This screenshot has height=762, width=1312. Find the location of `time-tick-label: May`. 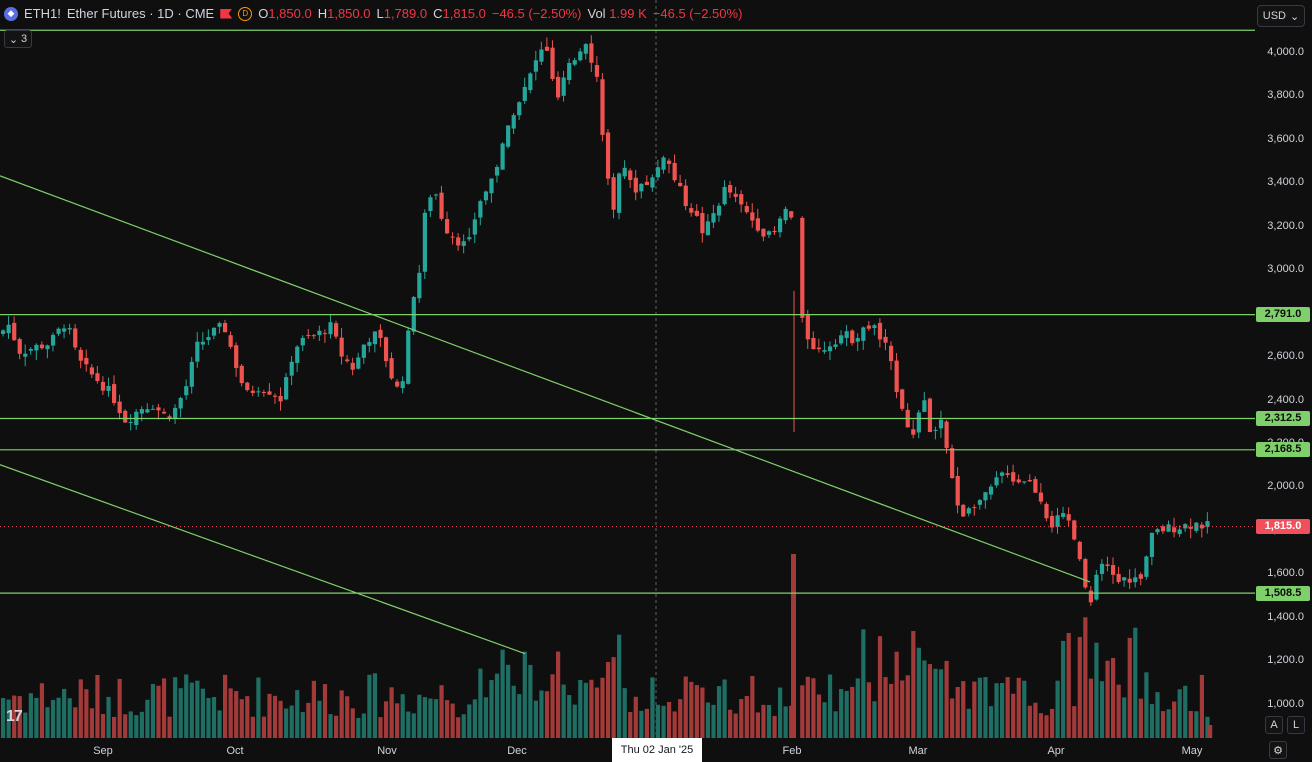

time-tick-label: May is located at coordinates (1192, 751).